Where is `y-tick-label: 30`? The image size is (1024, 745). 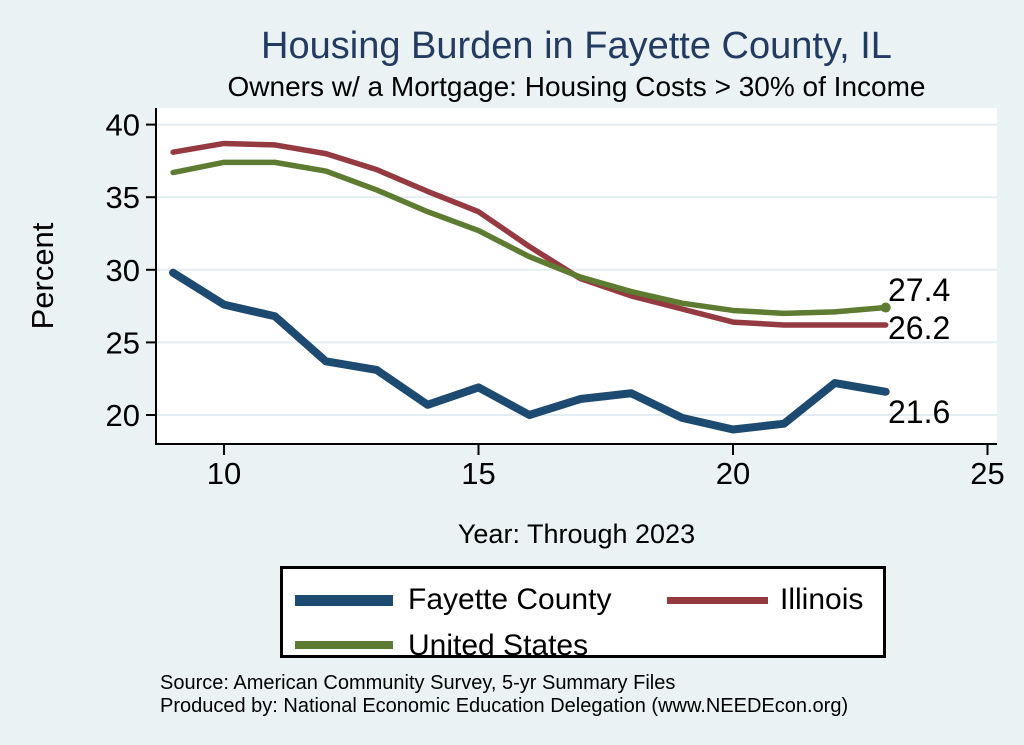
y-tick-label: 30 is located at coordinates (123, 270).